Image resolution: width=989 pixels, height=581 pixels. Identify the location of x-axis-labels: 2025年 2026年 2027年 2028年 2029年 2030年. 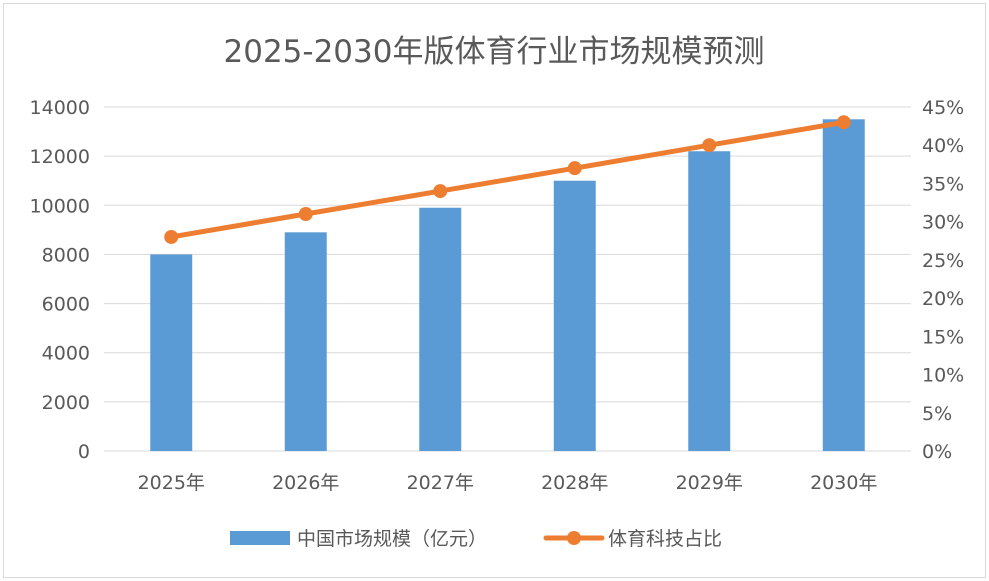
(508, 483).